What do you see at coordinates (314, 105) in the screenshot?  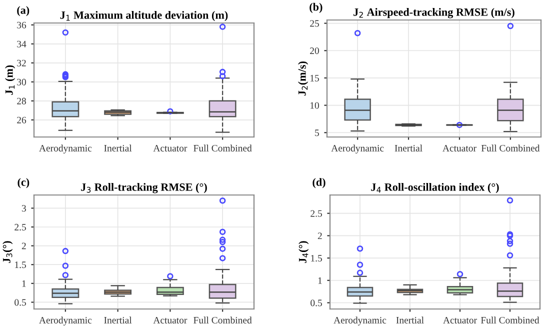 I see `y-tick-label: 10` at bounding box center [314, 105].